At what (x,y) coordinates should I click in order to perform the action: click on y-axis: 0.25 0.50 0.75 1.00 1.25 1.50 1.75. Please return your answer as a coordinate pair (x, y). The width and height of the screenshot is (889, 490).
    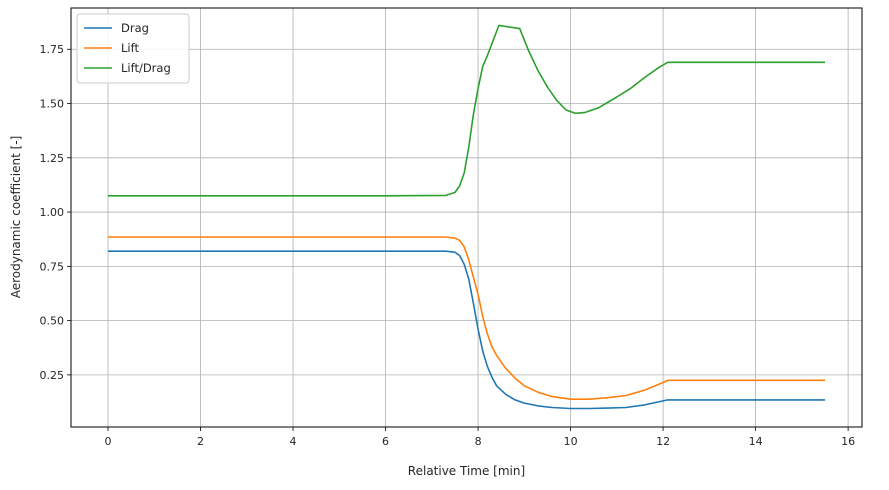
    Looking at the image, I should click on (55, 212).